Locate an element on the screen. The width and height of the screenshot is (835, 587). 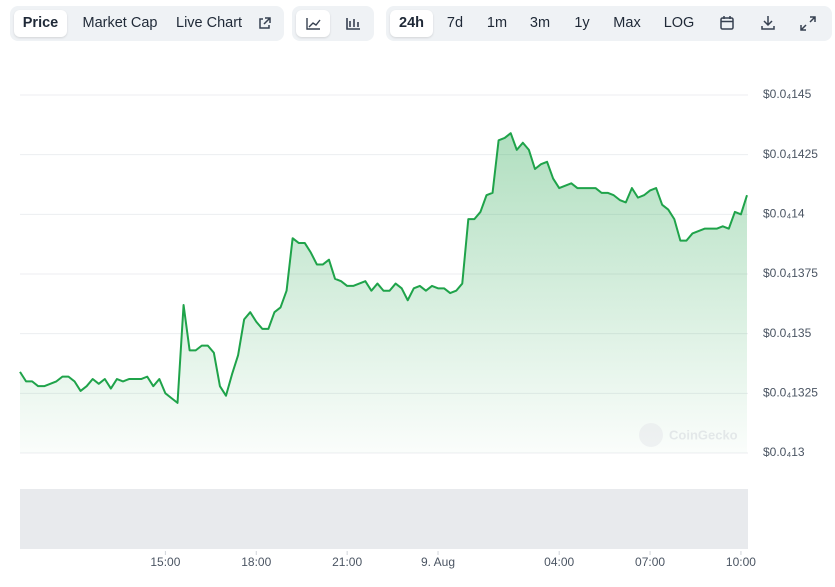
tab-button: Price is located at coordinates (40, 23).